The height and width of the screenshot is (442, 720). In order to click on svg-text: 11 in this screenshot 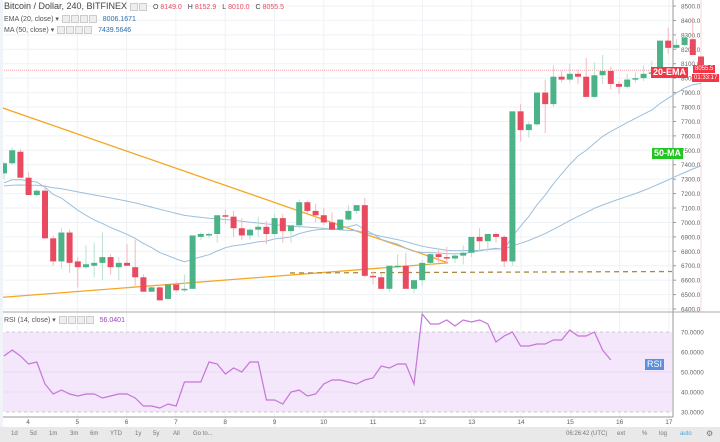, I will do `click(373, 422)`.